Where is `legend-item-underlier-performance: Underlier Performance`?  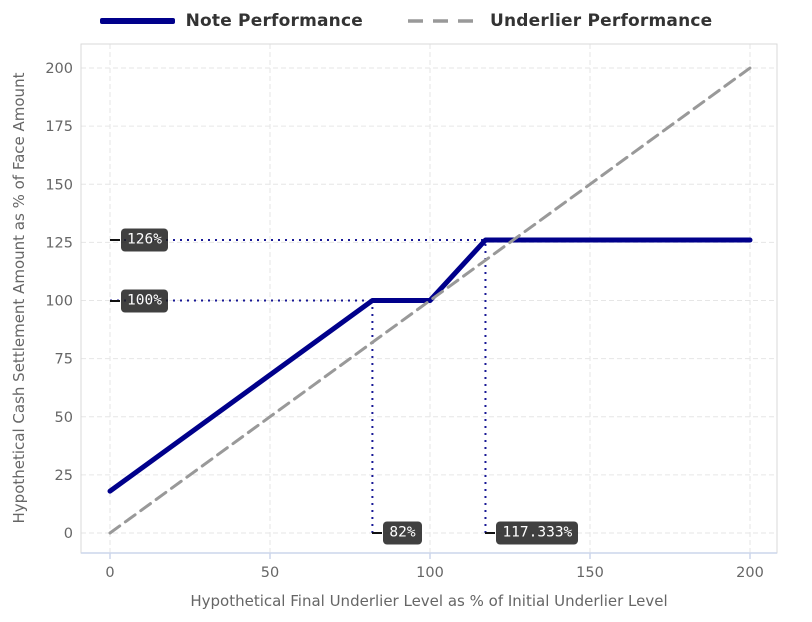
legend-item-underlier-performance: Underlier Performance is located at coordinates (559, 21).